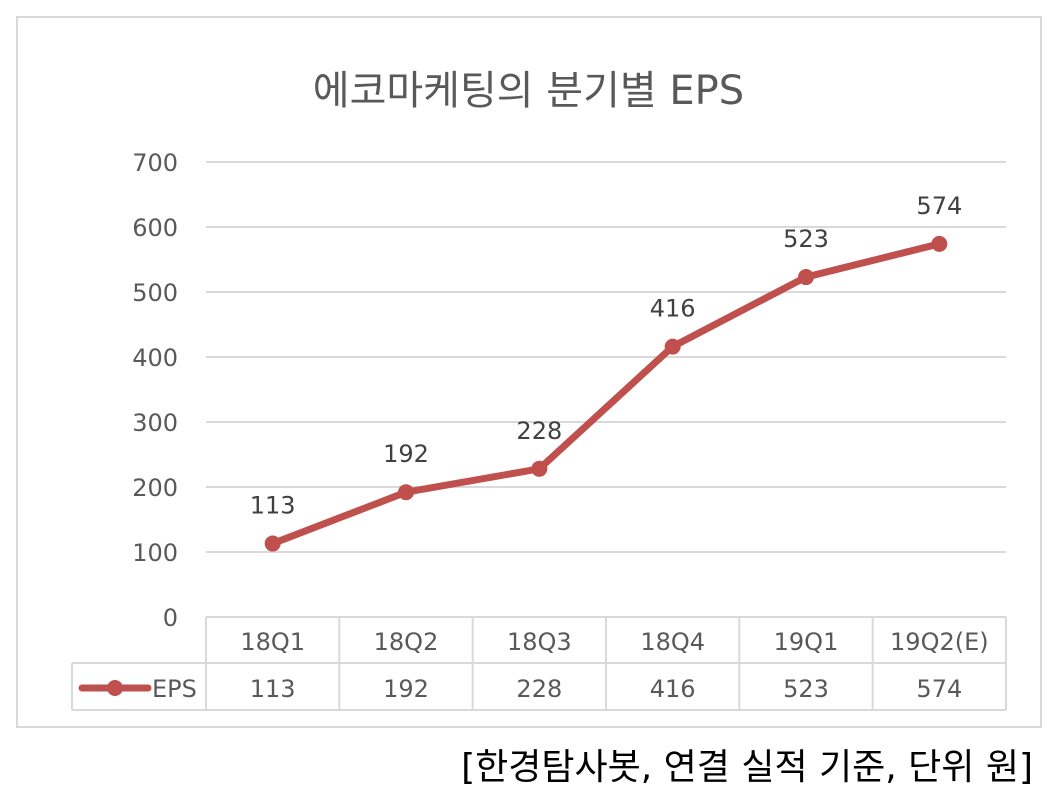  I want to click on x-tick-label: 18Q1, so click(272, 642).